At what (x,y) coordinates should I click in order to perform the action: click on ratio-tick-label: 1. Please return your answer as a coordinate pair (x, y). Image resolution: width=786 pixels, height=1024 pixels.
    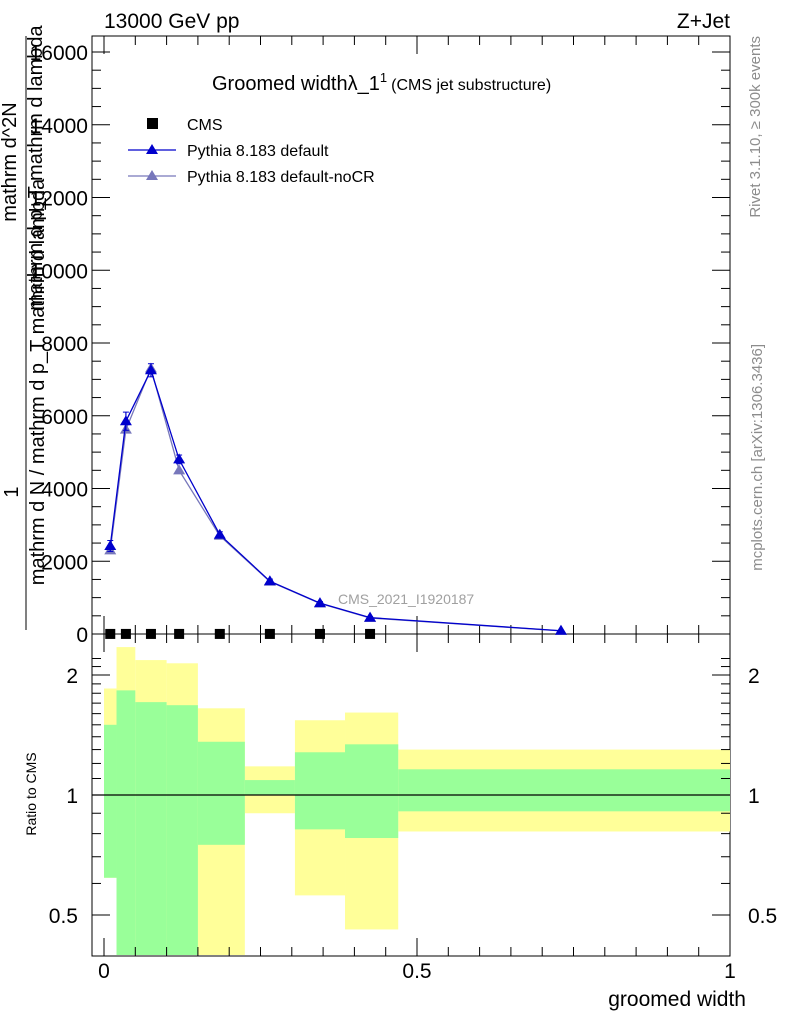
    Looking at the image, I should click on (72, 796).